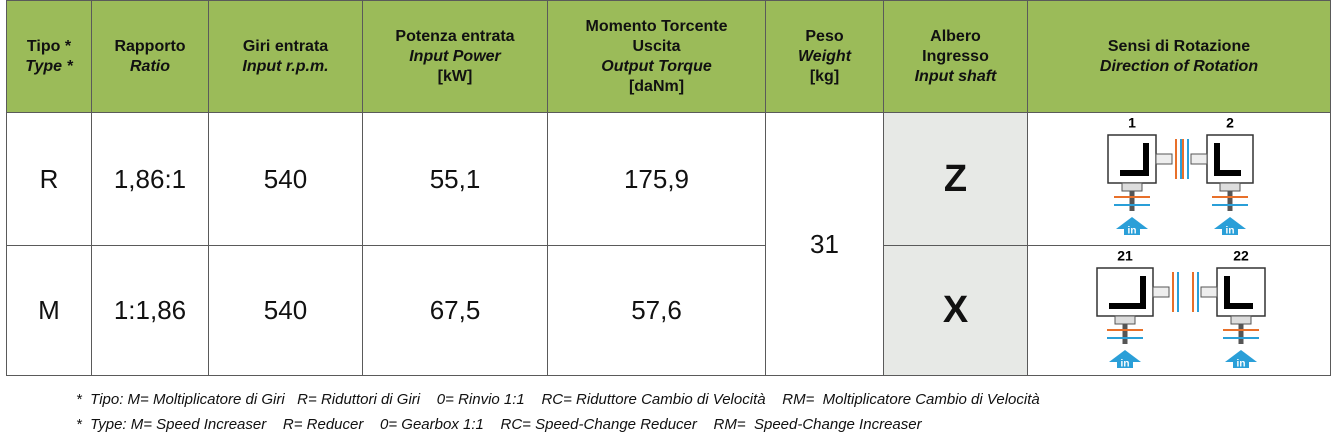 The width and height of the screenshot is (1333, 443). I want to click on header-text: Input shaft, so click(955, 76).